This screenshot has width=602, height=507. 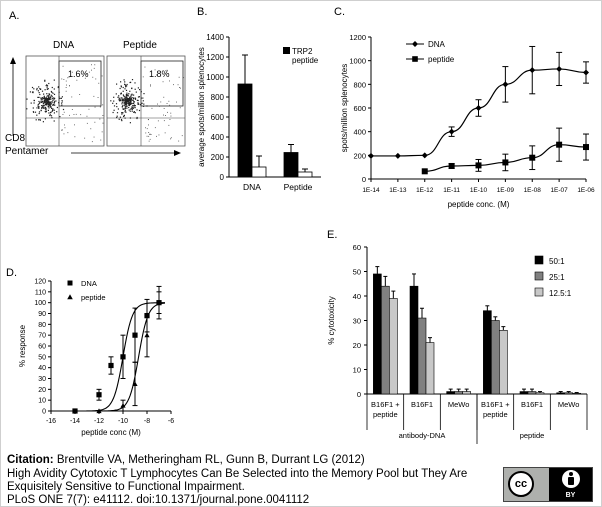 I want to click on y-tick-label: 20, so click(x=357, y=345).